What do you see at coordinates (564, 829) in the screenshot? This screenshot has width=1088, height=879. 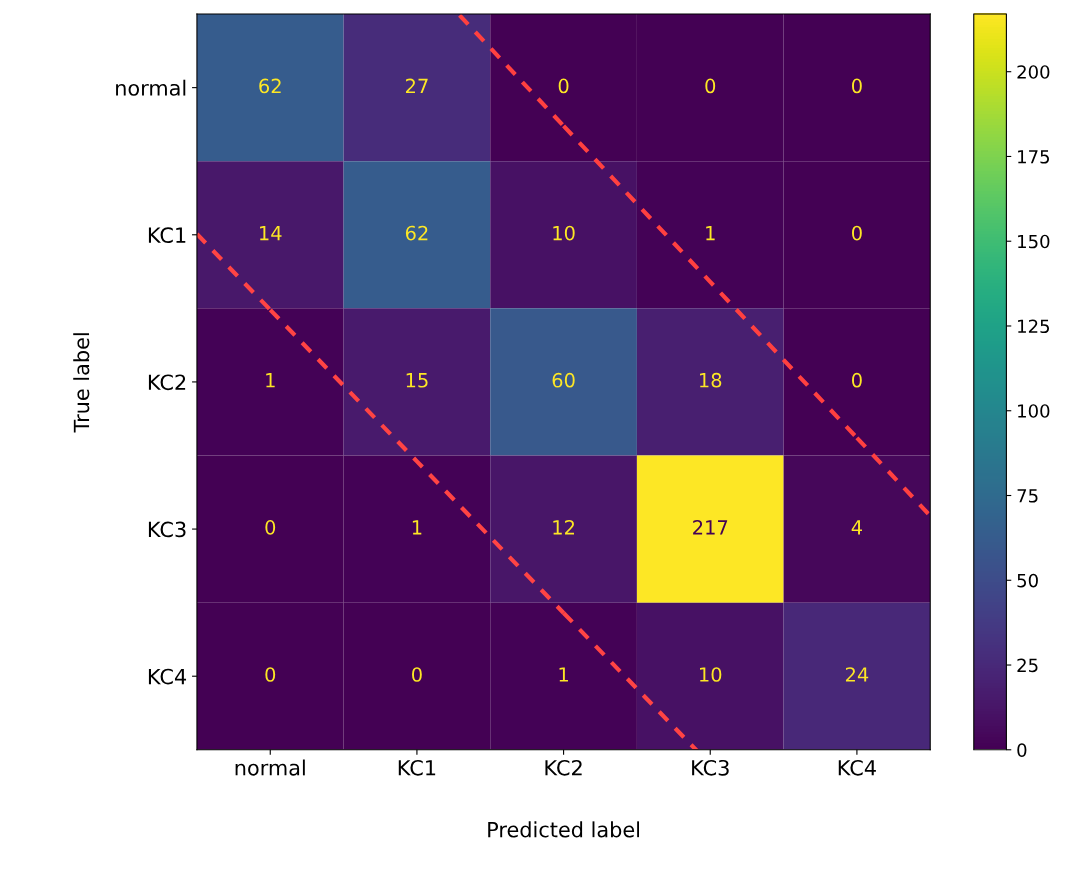 I see `x-axis-title: Predicted label` at bounding box center [564, 829].